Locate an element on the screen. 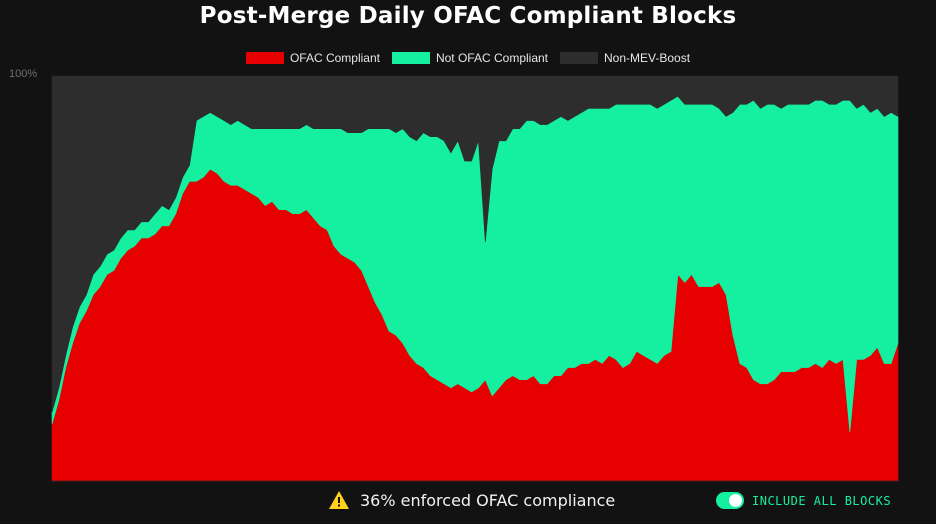 The width and height of the screenshot is (936, 524). legend-swatch-ofac-compliant is located at coordinates (264, 58).